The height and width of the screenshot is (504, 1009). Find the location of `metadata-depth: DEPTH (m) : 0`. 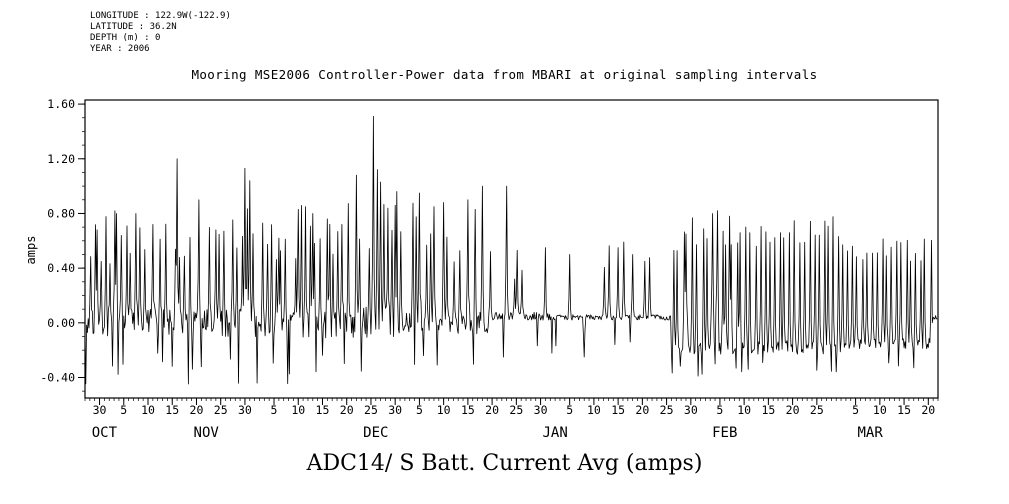

metadata-depth: DEPTH (m) : 0 is located at coordinates (125, 38).